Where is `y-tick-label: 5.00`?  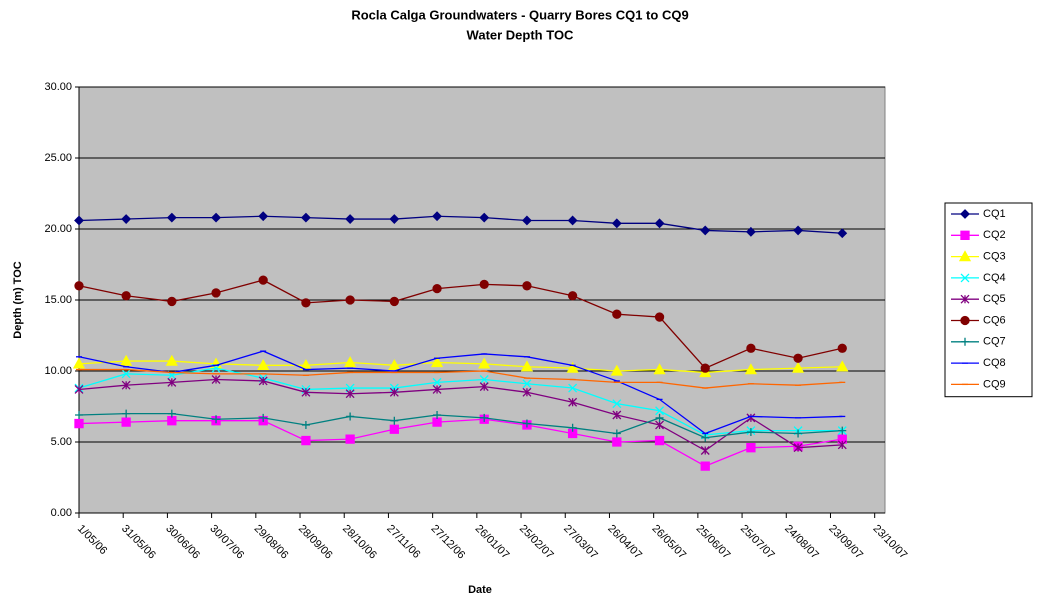 y-tick-label: 5.00 is located at coordinates (61, 442).